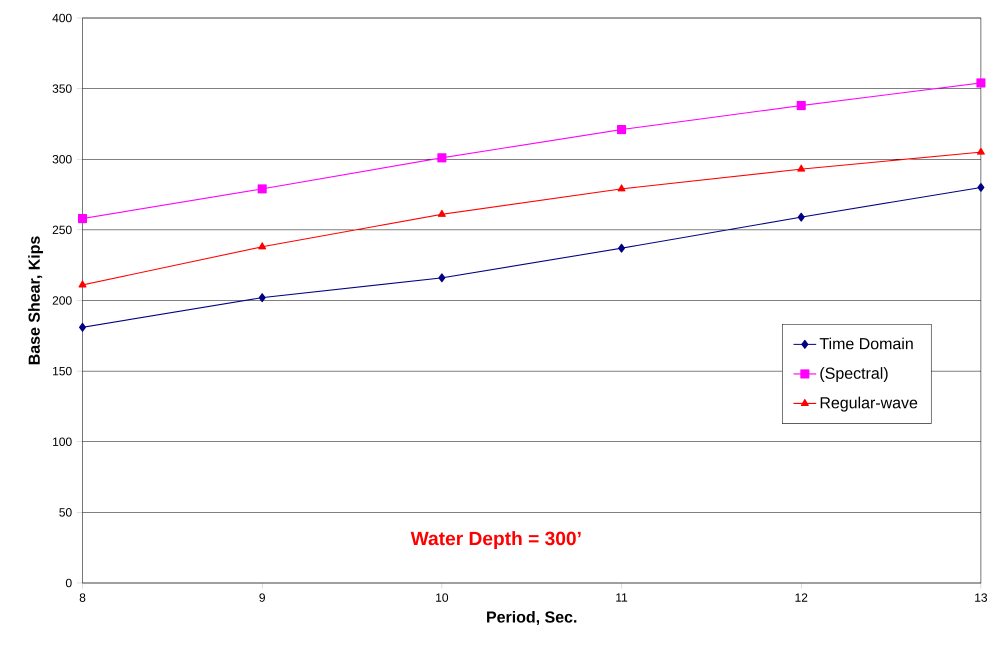  I want to click on x-axis-title: Period, Sec., so click(531, 618).